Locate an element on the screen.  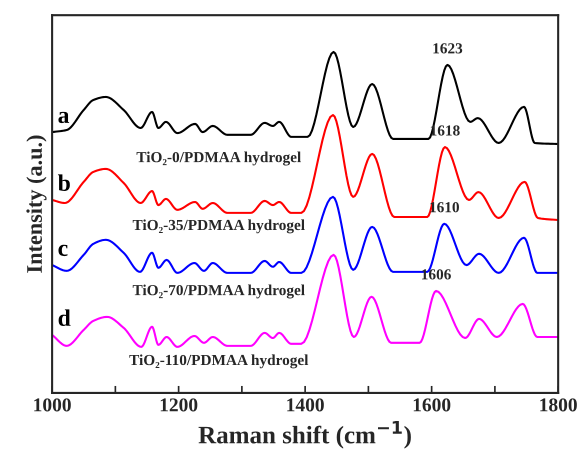
series-label: d is located at coordinates (64, 317).